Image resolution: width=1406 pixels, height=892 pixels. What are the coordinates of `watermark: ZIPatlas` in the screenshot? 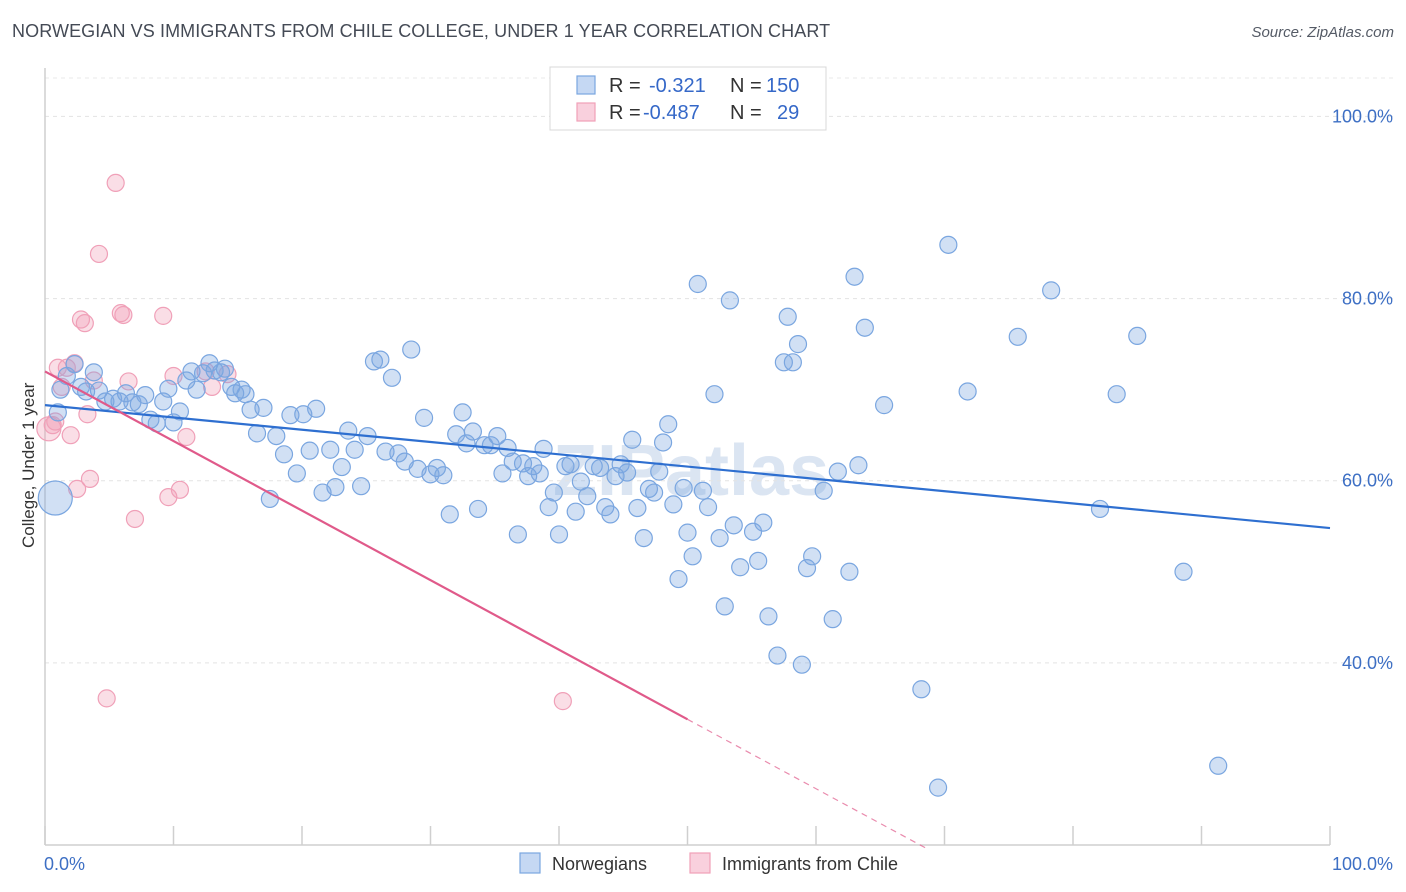 It's located at (691, 471).